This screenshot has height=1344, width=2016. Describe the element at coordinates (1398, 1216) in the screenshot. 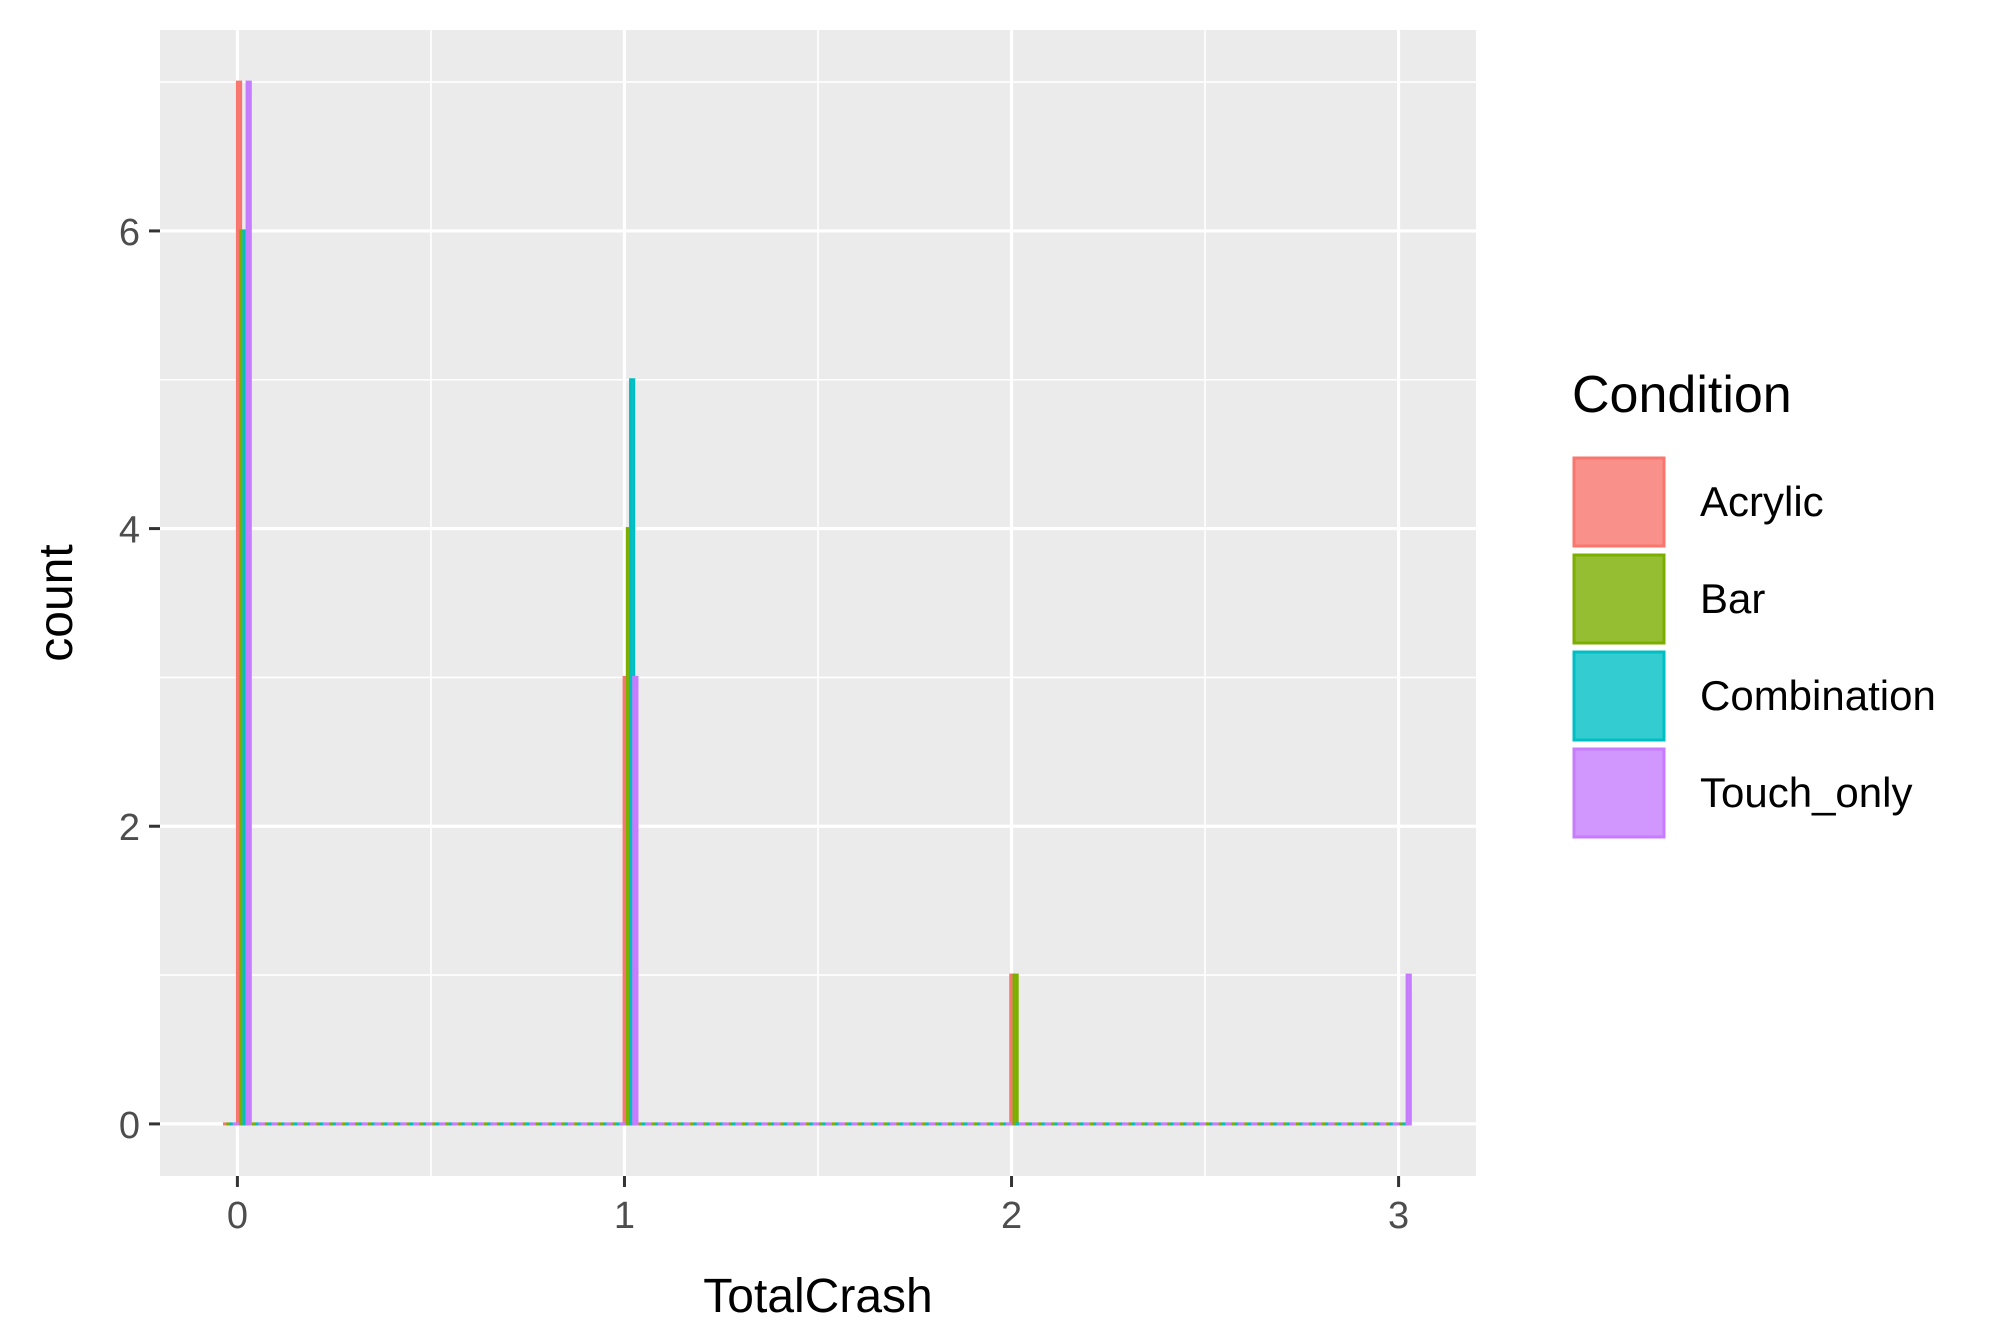

I see `x-tick-label: 3` at that location.